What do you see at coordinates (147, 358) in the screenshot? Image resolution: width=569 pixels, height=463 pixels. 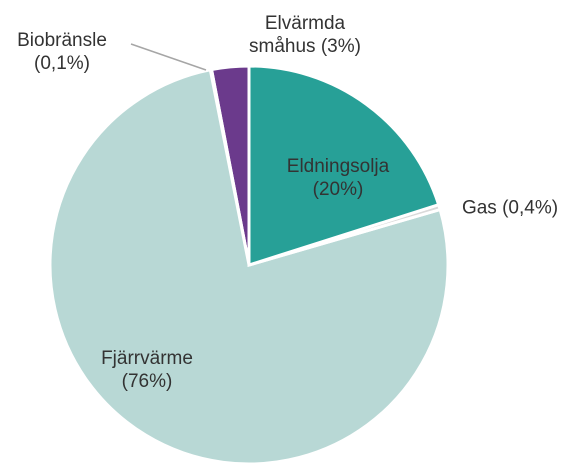 I see `category-label: Fjärrvärme` at bounding box center [147, 358].